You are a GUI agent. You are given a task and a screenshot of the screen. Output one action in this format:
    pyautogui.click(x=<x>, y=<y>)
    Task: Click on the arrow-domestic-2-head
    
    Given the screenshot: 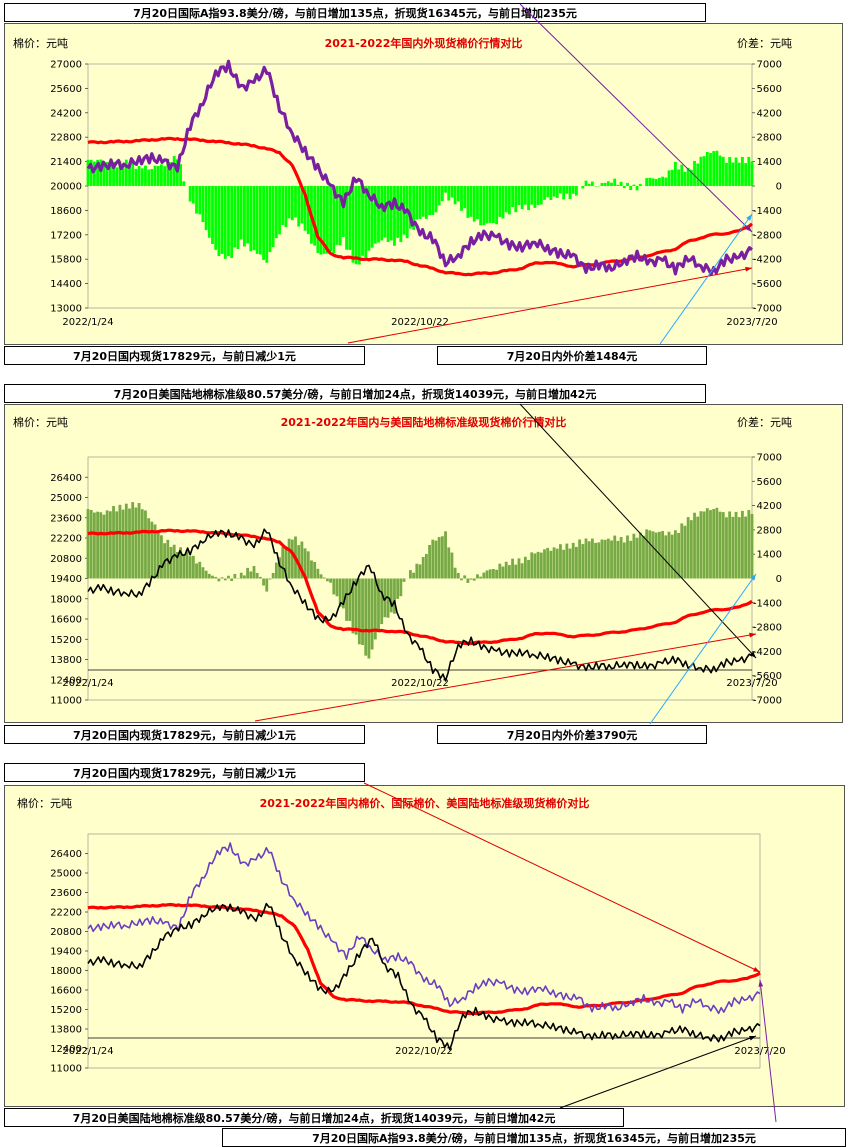 What is the action you would take?
    pyautogui.click(x=752, y=635)
    